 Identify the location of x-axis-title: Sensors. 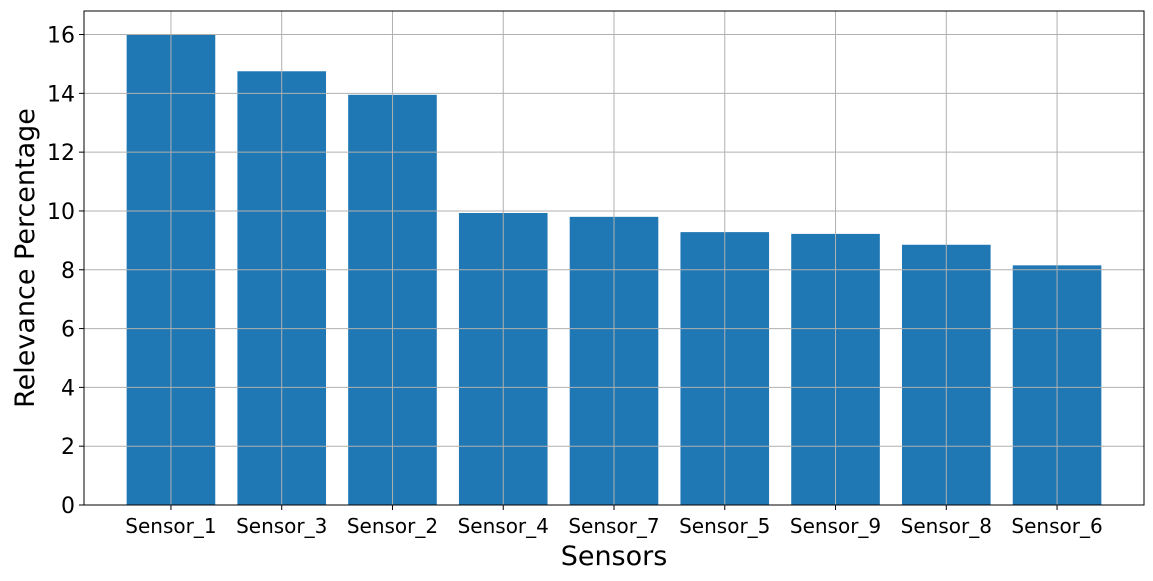
(614, 556).